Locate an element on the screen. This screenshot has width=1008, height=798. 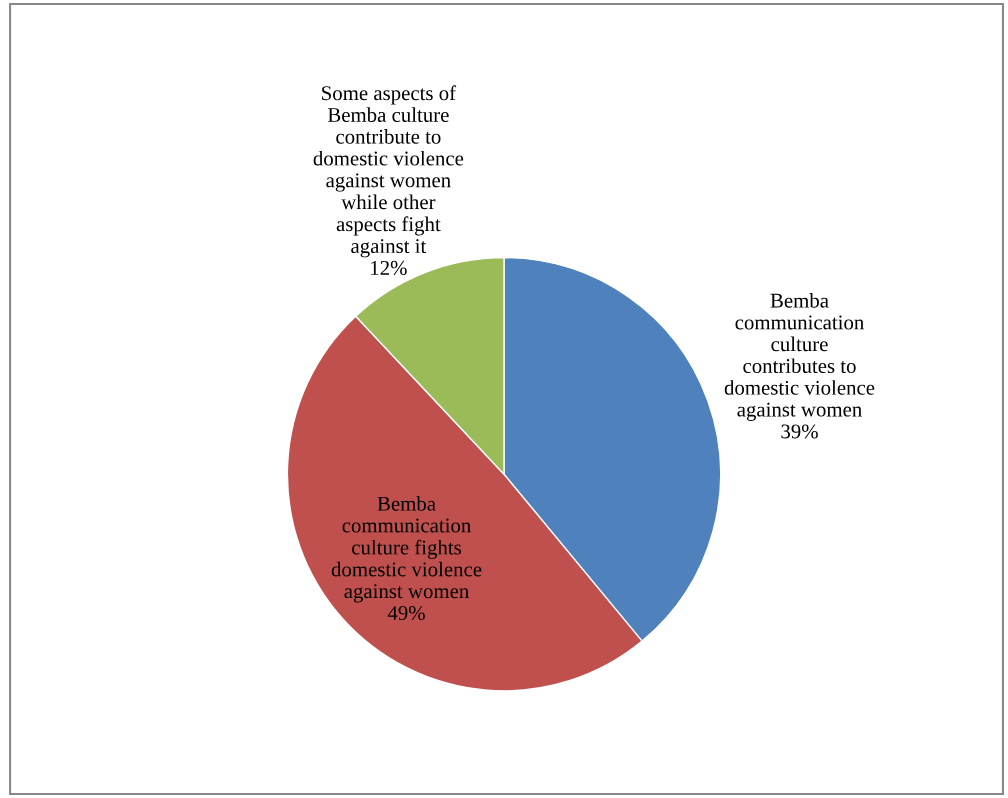
slice-label: Some aspects of Bemba culture contribute to domestic violence against women while other aspects fight against it is located at coordinates (388, 171).